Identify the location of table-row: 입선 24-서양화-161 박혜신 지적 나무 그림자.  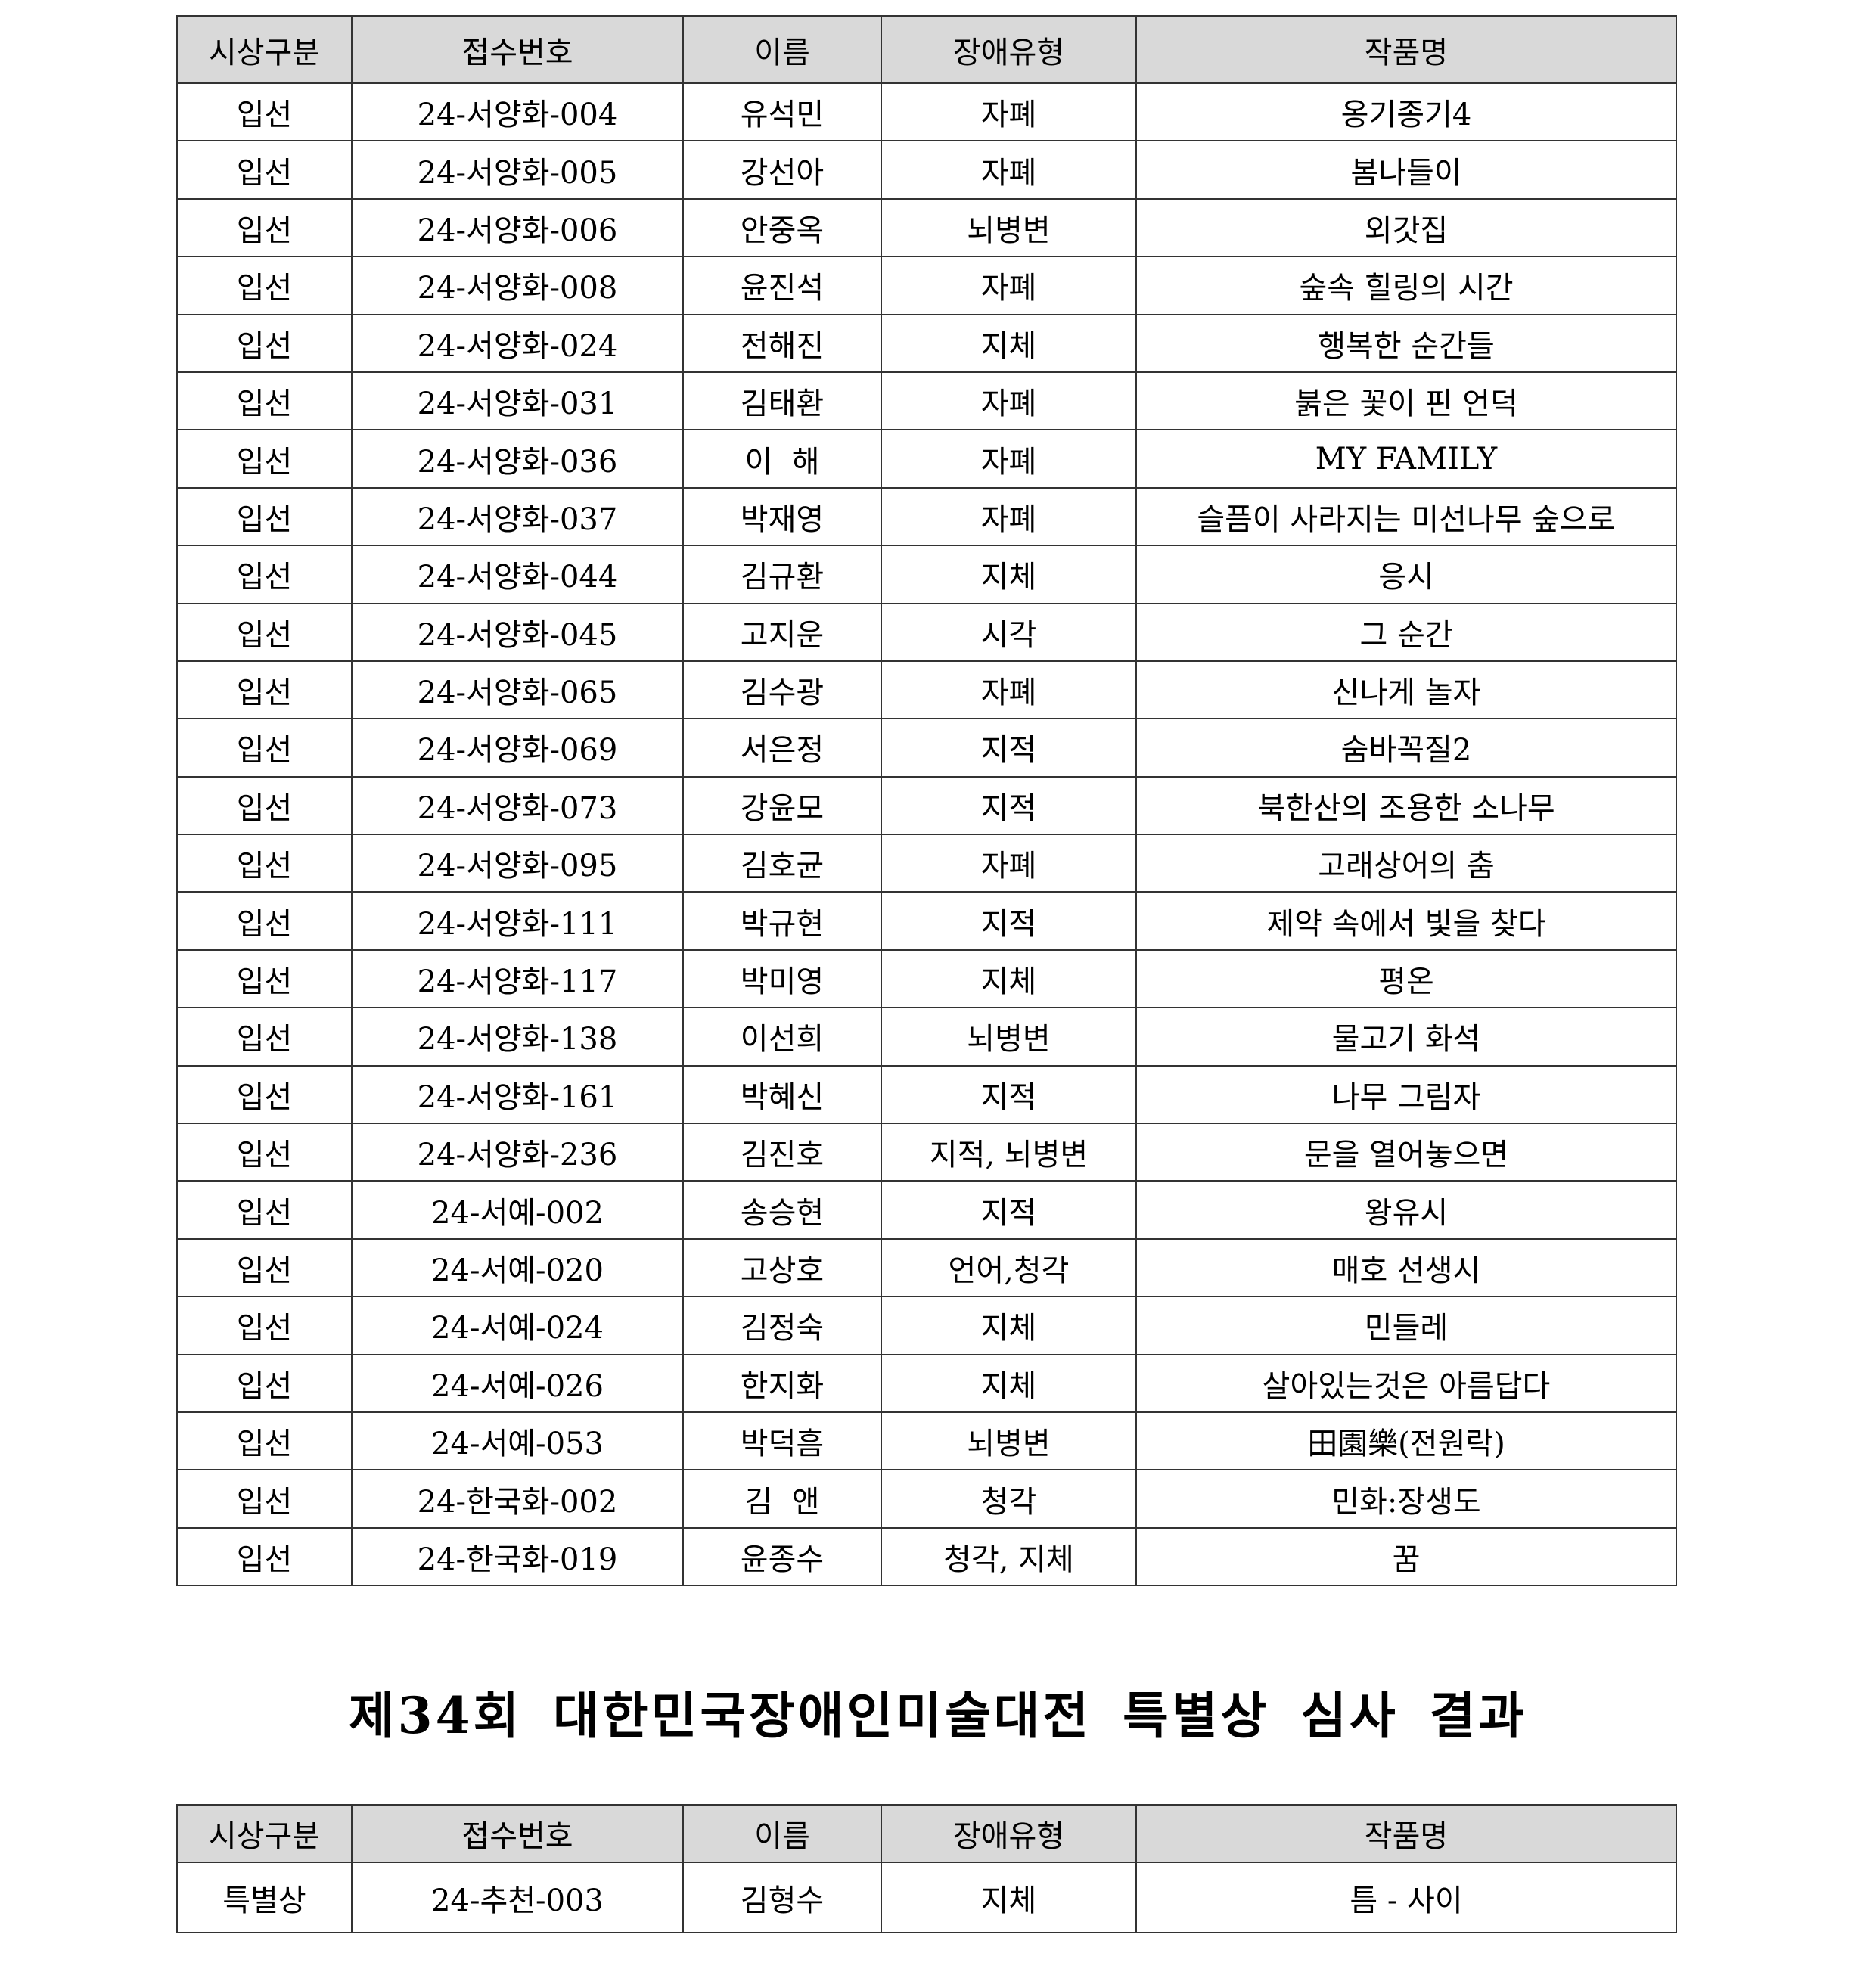
(926, 1095).